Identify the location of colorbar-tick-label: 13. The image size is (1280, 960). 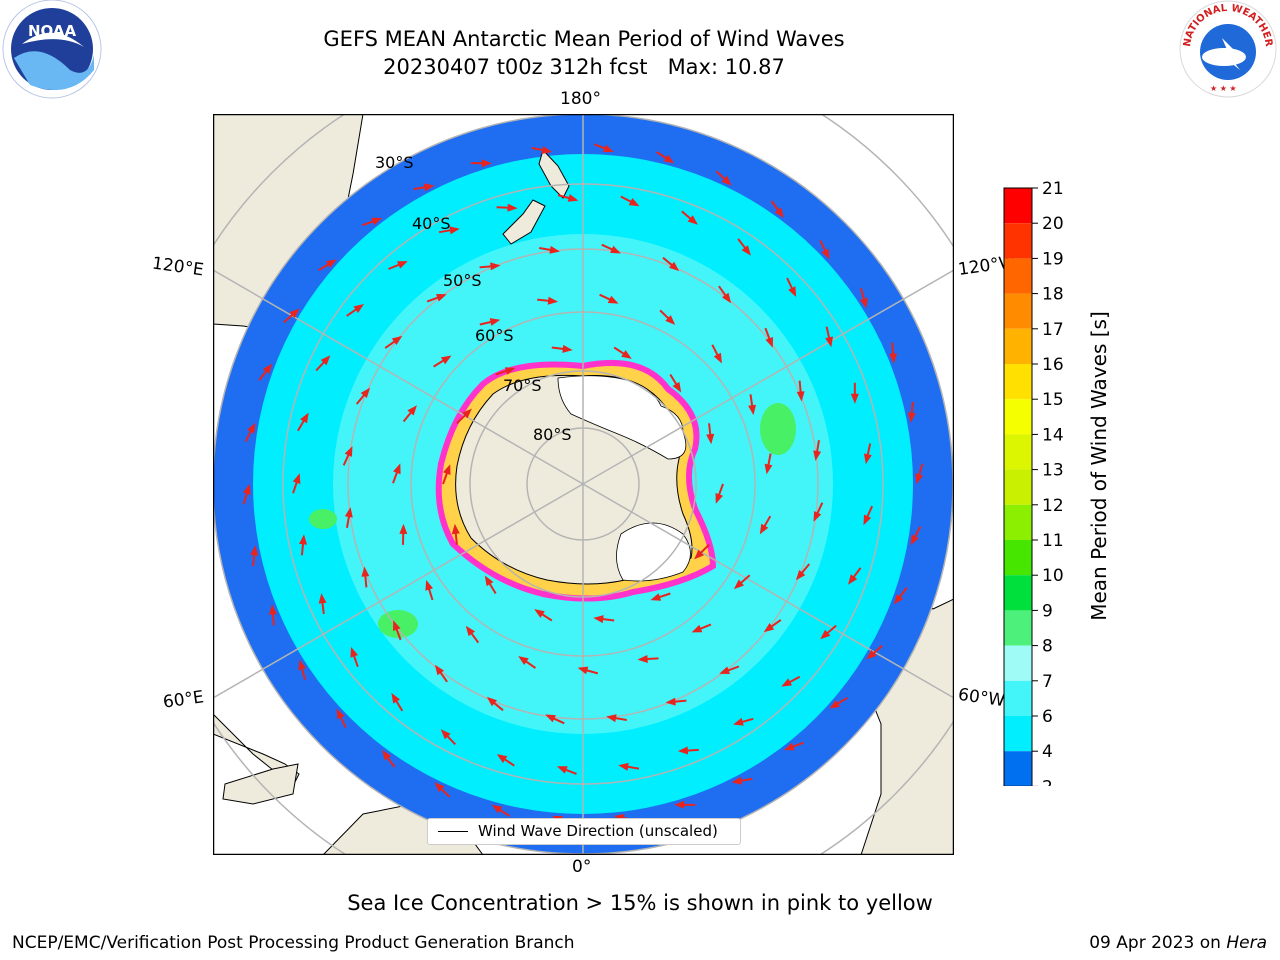
(1053, 471).